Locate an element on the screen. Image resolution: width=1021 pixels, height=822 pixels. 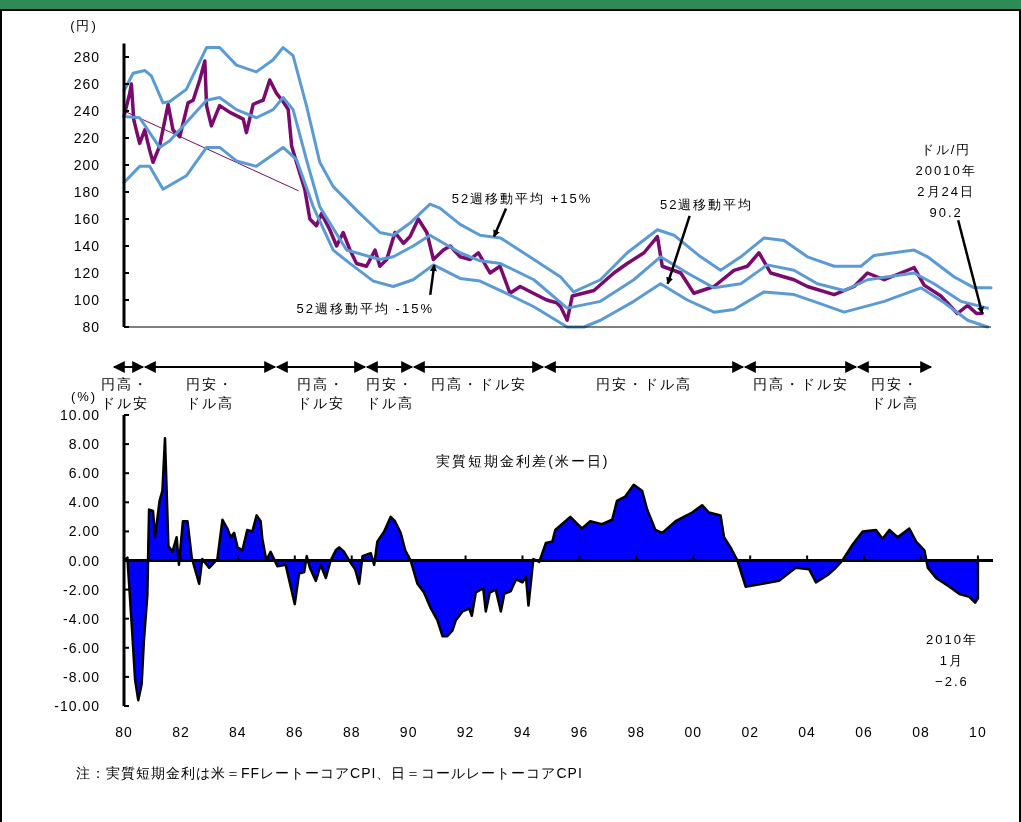
annotation: 52週移動平均 -15% is located at coordinates (365, 308).